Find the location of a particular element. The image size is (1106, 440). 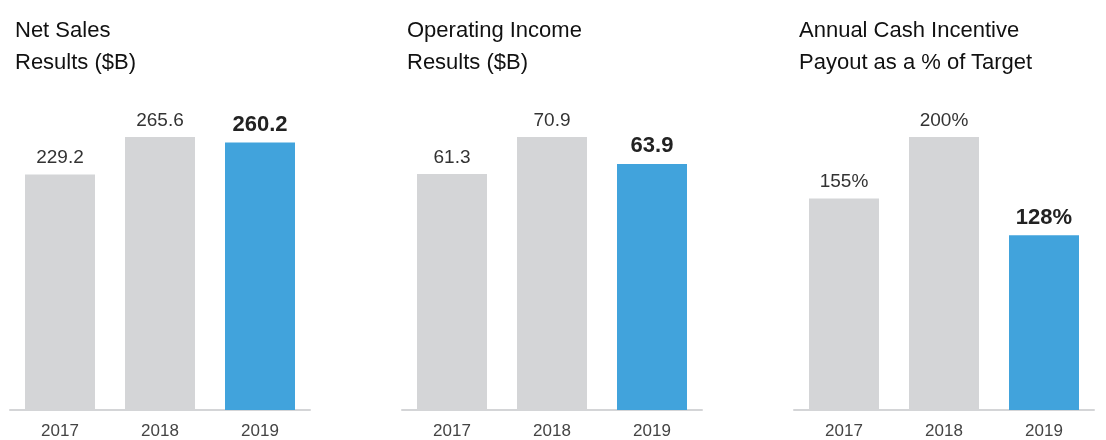

data-label: 200% is located at coordinates (944, 119).